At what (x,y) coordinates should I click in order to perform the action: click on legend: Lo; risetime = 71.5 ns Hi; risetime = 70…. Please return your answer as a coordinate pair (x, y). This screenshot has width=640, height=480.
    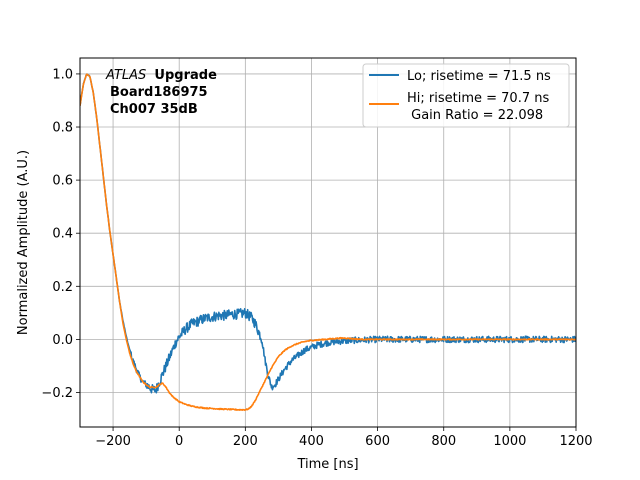
    Looking at the image, I should click on (466, 95).